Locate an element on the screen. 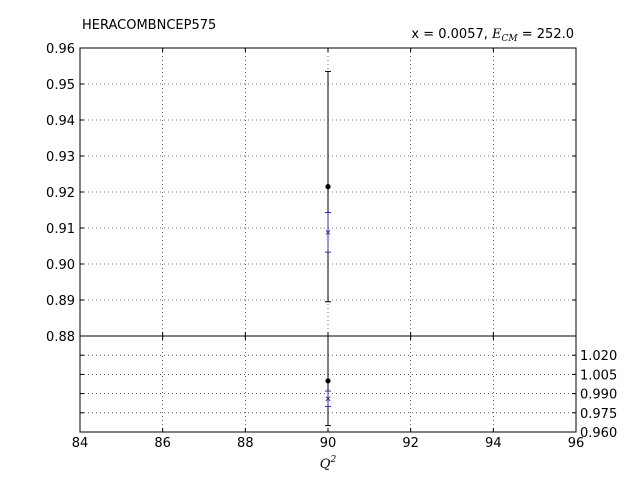 The image size is (640, 480). x-axis-label-sup: 2 is located at coordinates (332, 460).